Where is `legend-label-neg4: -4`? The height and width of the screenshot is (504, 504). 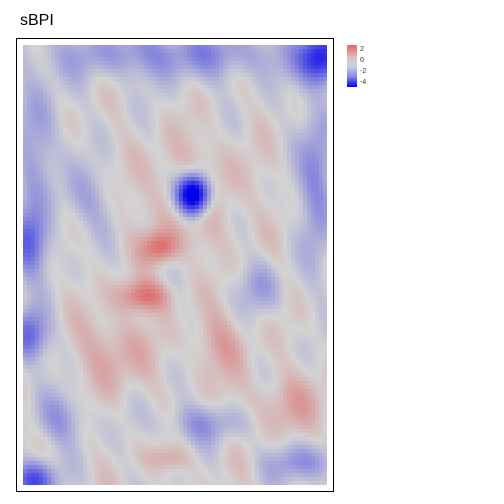
legend-label-neg4: -4 is located at coordinates (363, 82).